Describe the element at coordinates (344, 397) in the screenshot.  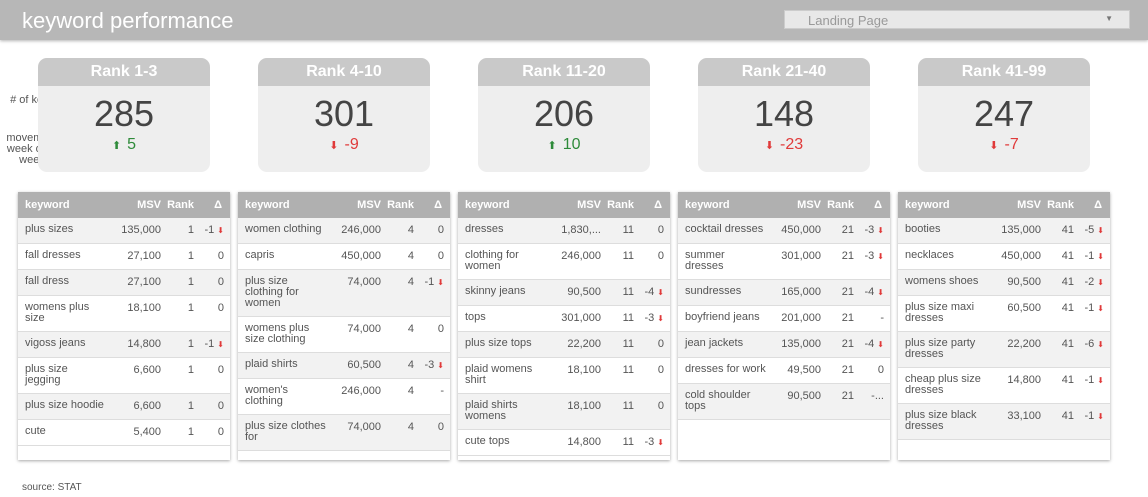
I see `table-row: women's clothing 246,000 4 -` at that location.